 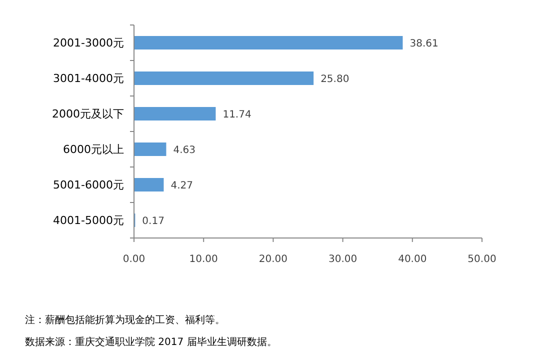 What do you see at coordinates (412, 259) in the screenshot?
I see `x-tick-label: 40.00` at bounding box center [412, 259].